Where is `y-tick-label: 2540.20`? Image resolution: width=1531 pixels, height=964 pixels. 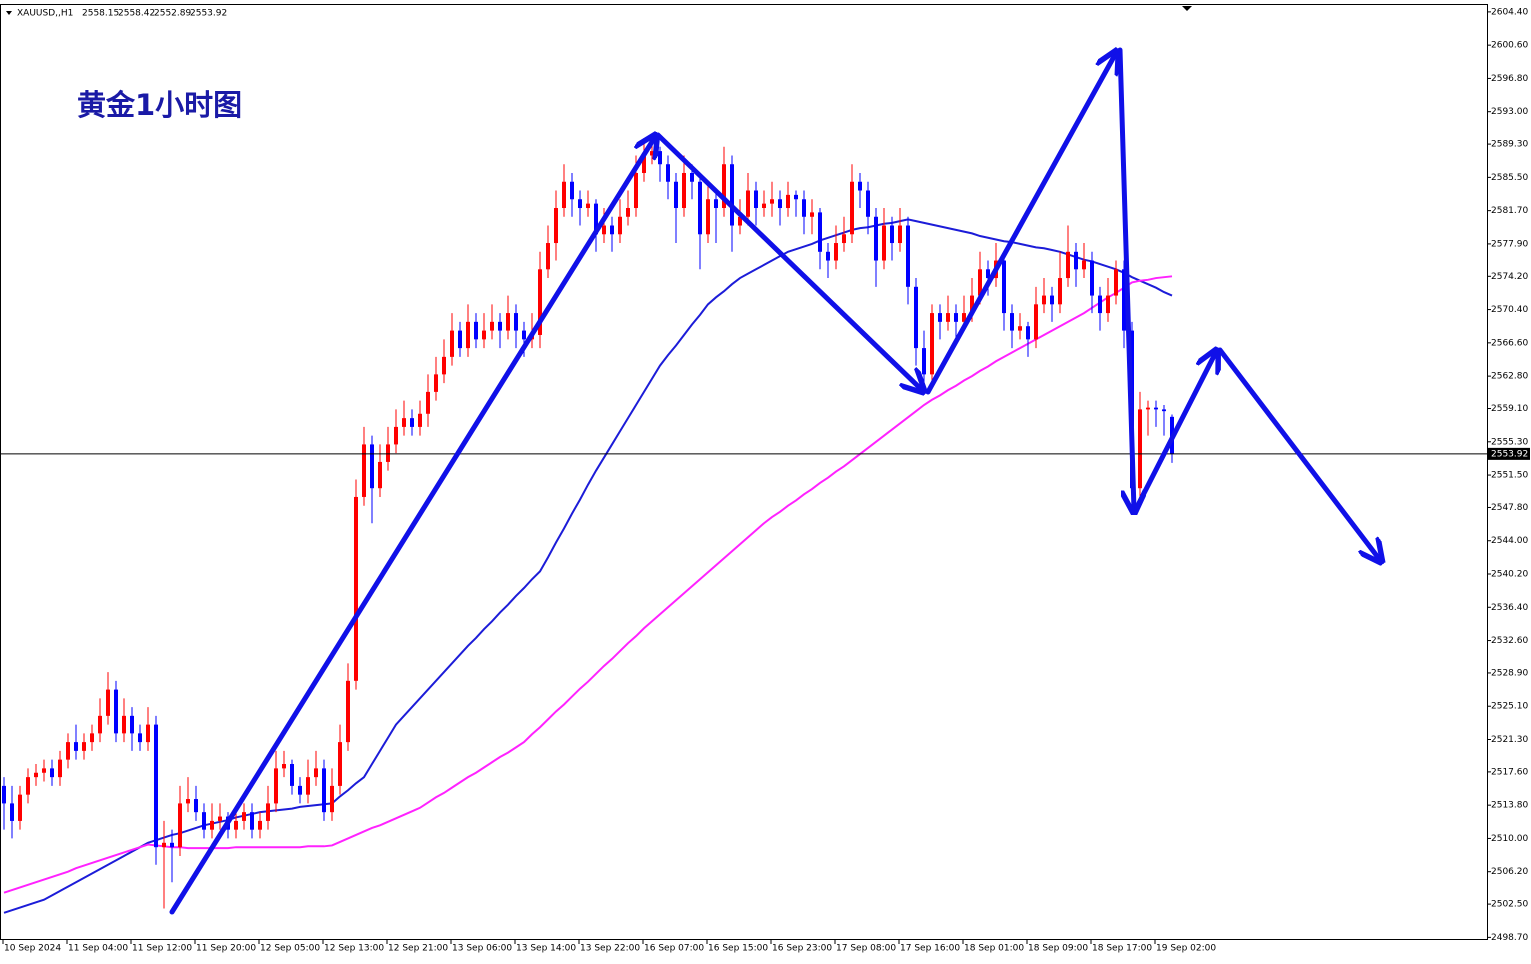 y-tick-label: 2540.20 is located at coordinates (1509, 575).